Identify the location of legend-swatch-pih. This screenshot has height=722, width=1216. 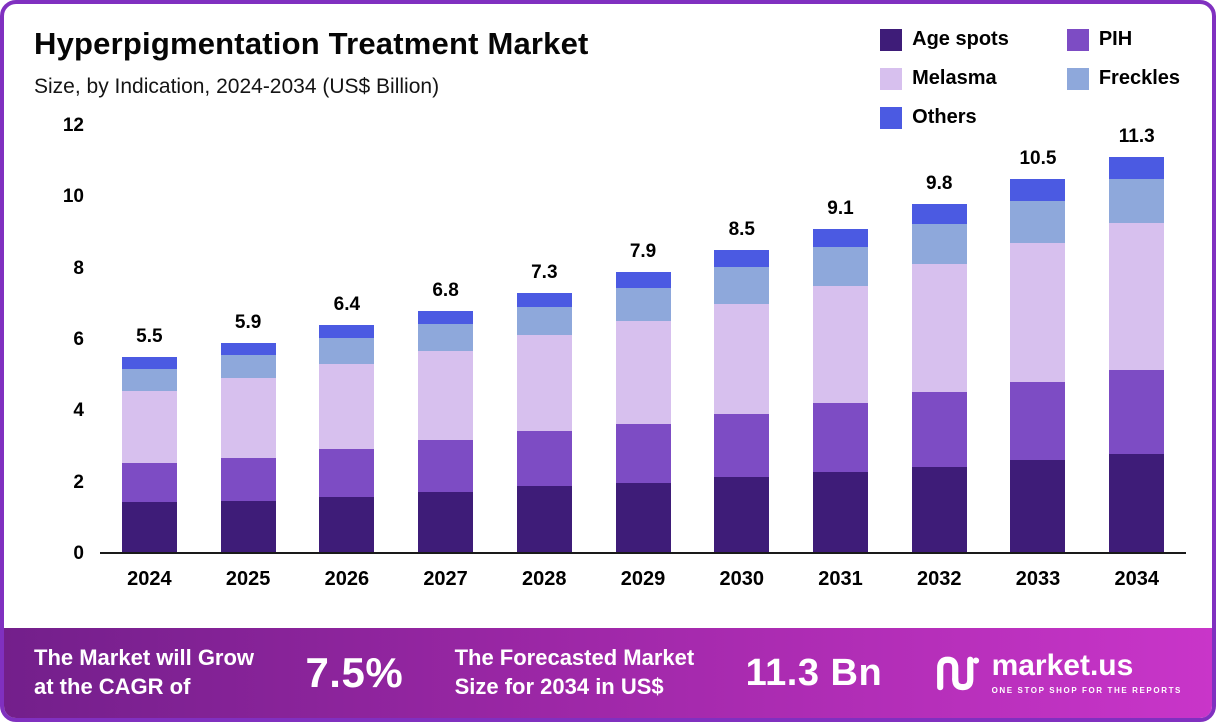
(1077, 39).